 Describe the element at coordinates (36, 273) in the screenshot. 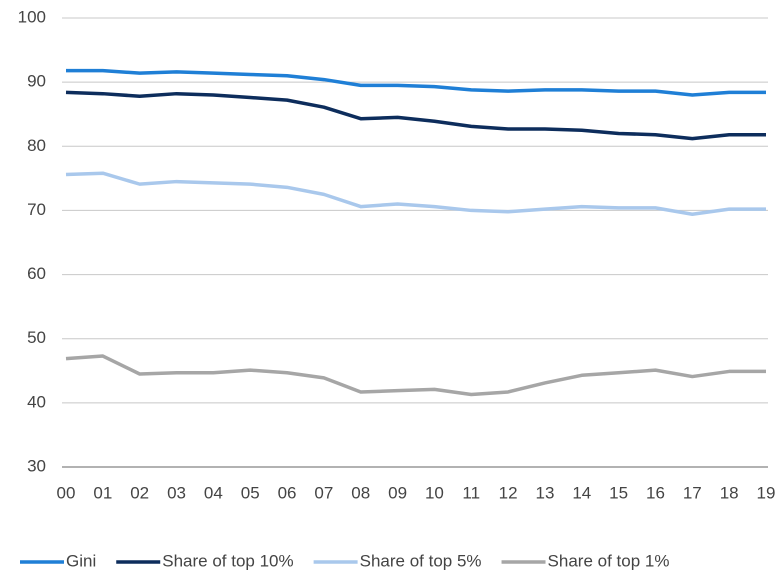

I see `y-tick-label: 60` at that location.